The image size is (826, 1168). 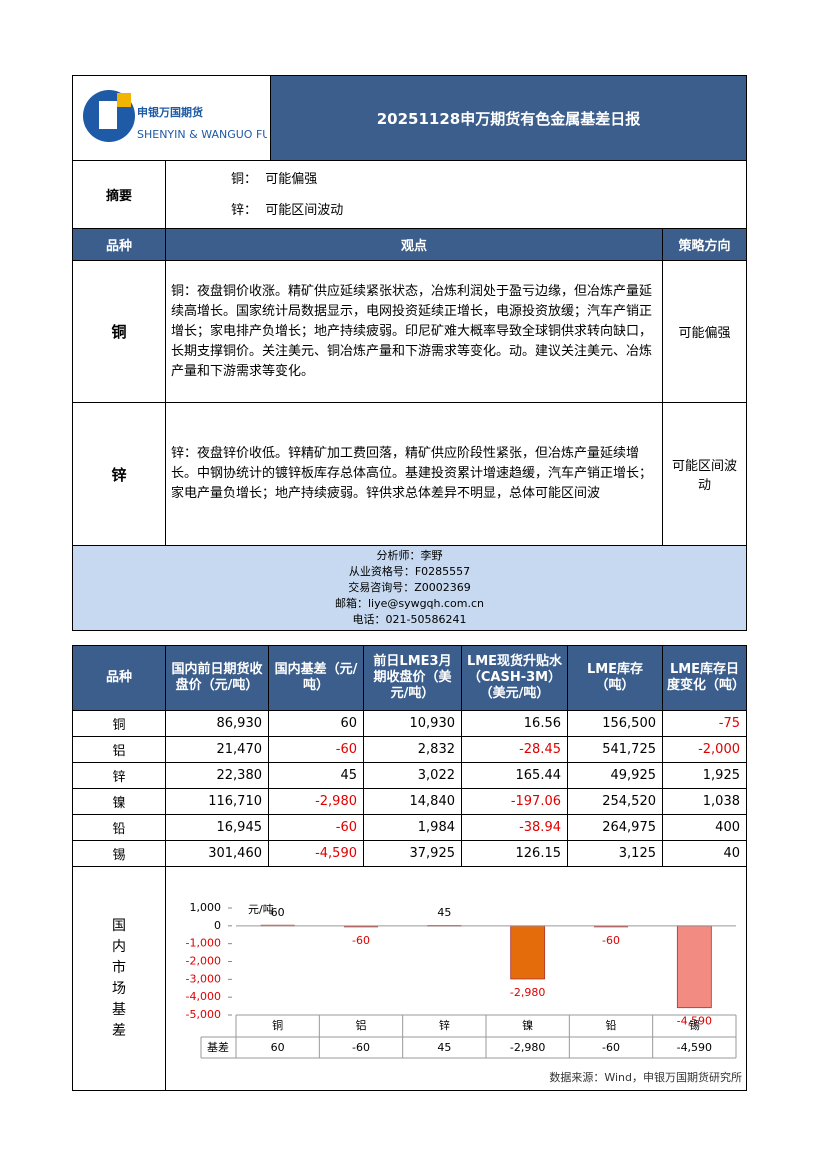 What do you see at coordinates (217, 925) in the screenshot?
I see `y-tick-label: 0` at bounding box center [217, 925].